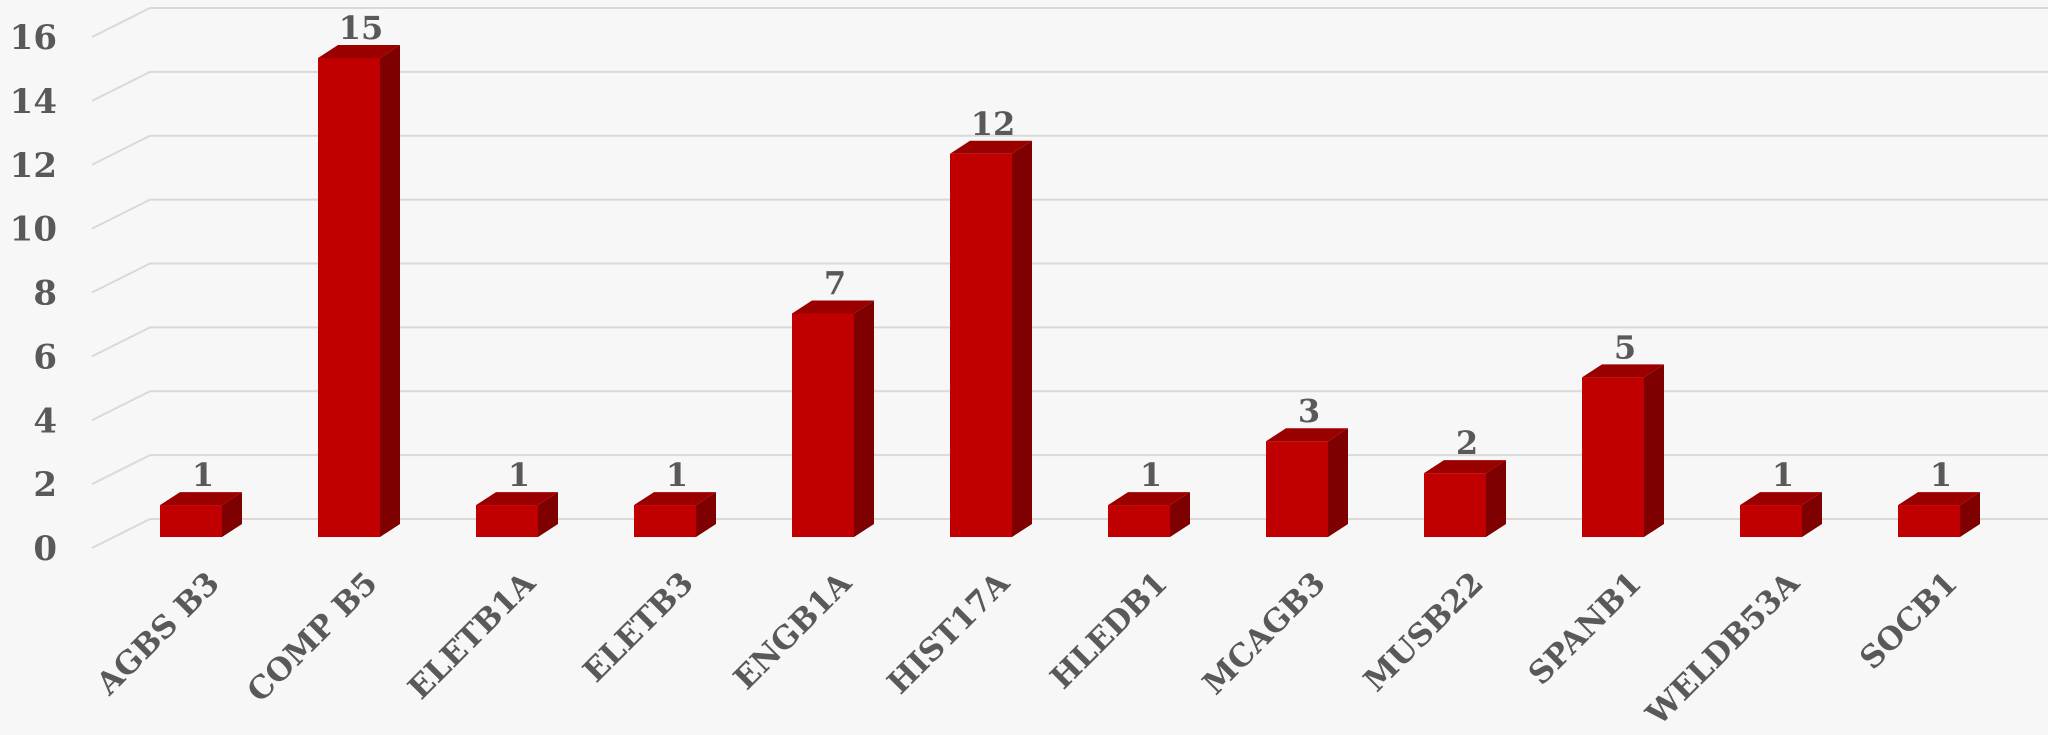  What do you see at coordinates (1585, 628) in the screenshot?
I see `x-tick-label: SPANB1` at bounding box center [1585, 628].